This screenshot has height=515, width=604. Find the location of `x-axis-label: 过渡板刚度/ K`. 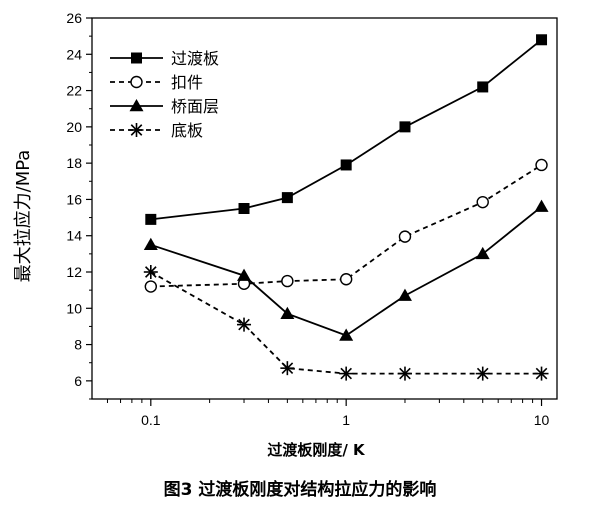

x-axis-label: 过渡板刚度/ K is located at coordinates (316, 450).